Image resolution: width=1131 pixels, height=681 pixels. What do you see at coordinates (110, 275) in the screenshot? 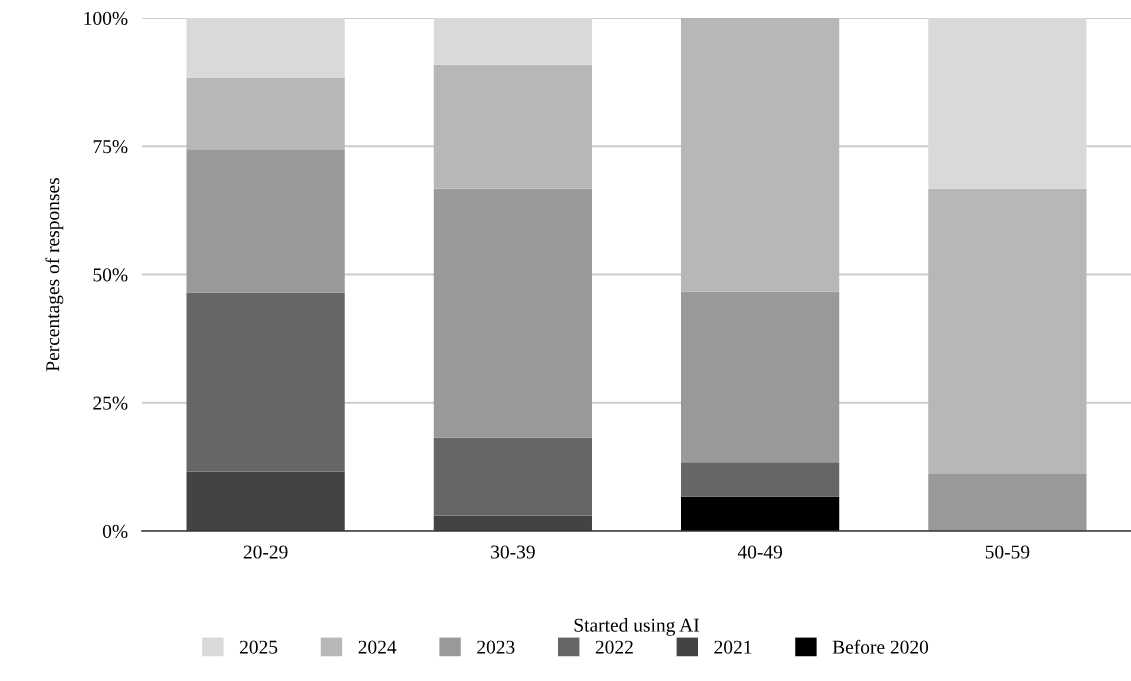
I see `y-tick-label: 50%` at bounding box center [110, 275].